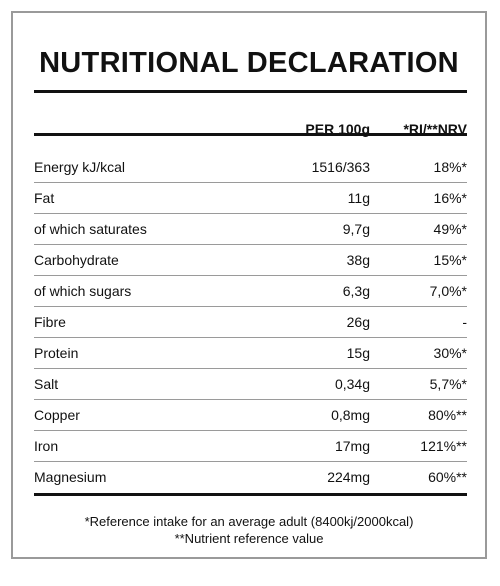 This screenshot has height=586, width=500. Describe the element at coordinates (450, 229) in the screenshot. I see `row-ri-nrv: 49%*` at that location.